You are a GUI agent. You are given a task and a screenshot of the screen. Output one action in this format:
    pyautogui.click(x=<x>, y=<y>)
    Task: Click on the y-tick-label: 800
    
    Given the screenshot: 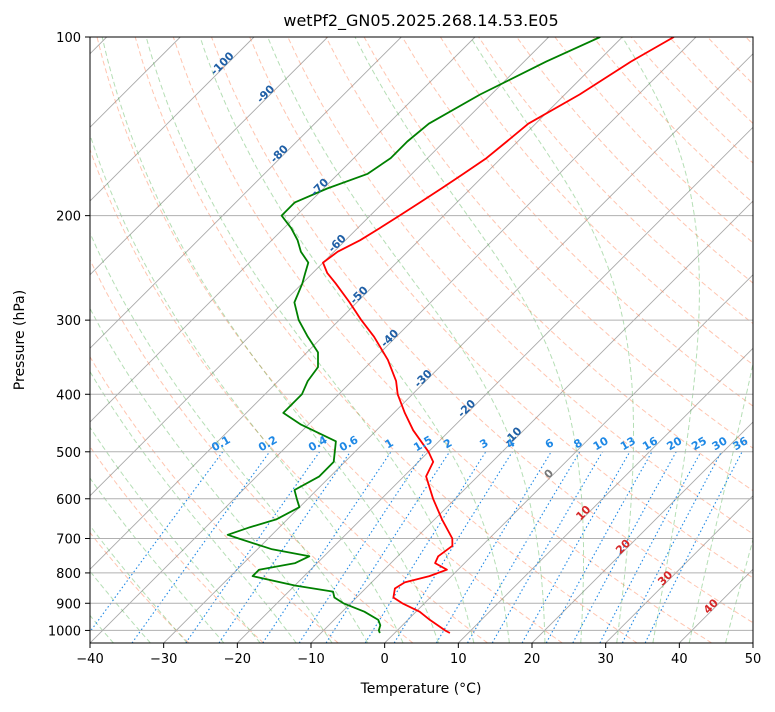 What is the action you would take?
    pyautogui.click(x=68, y=574)
    